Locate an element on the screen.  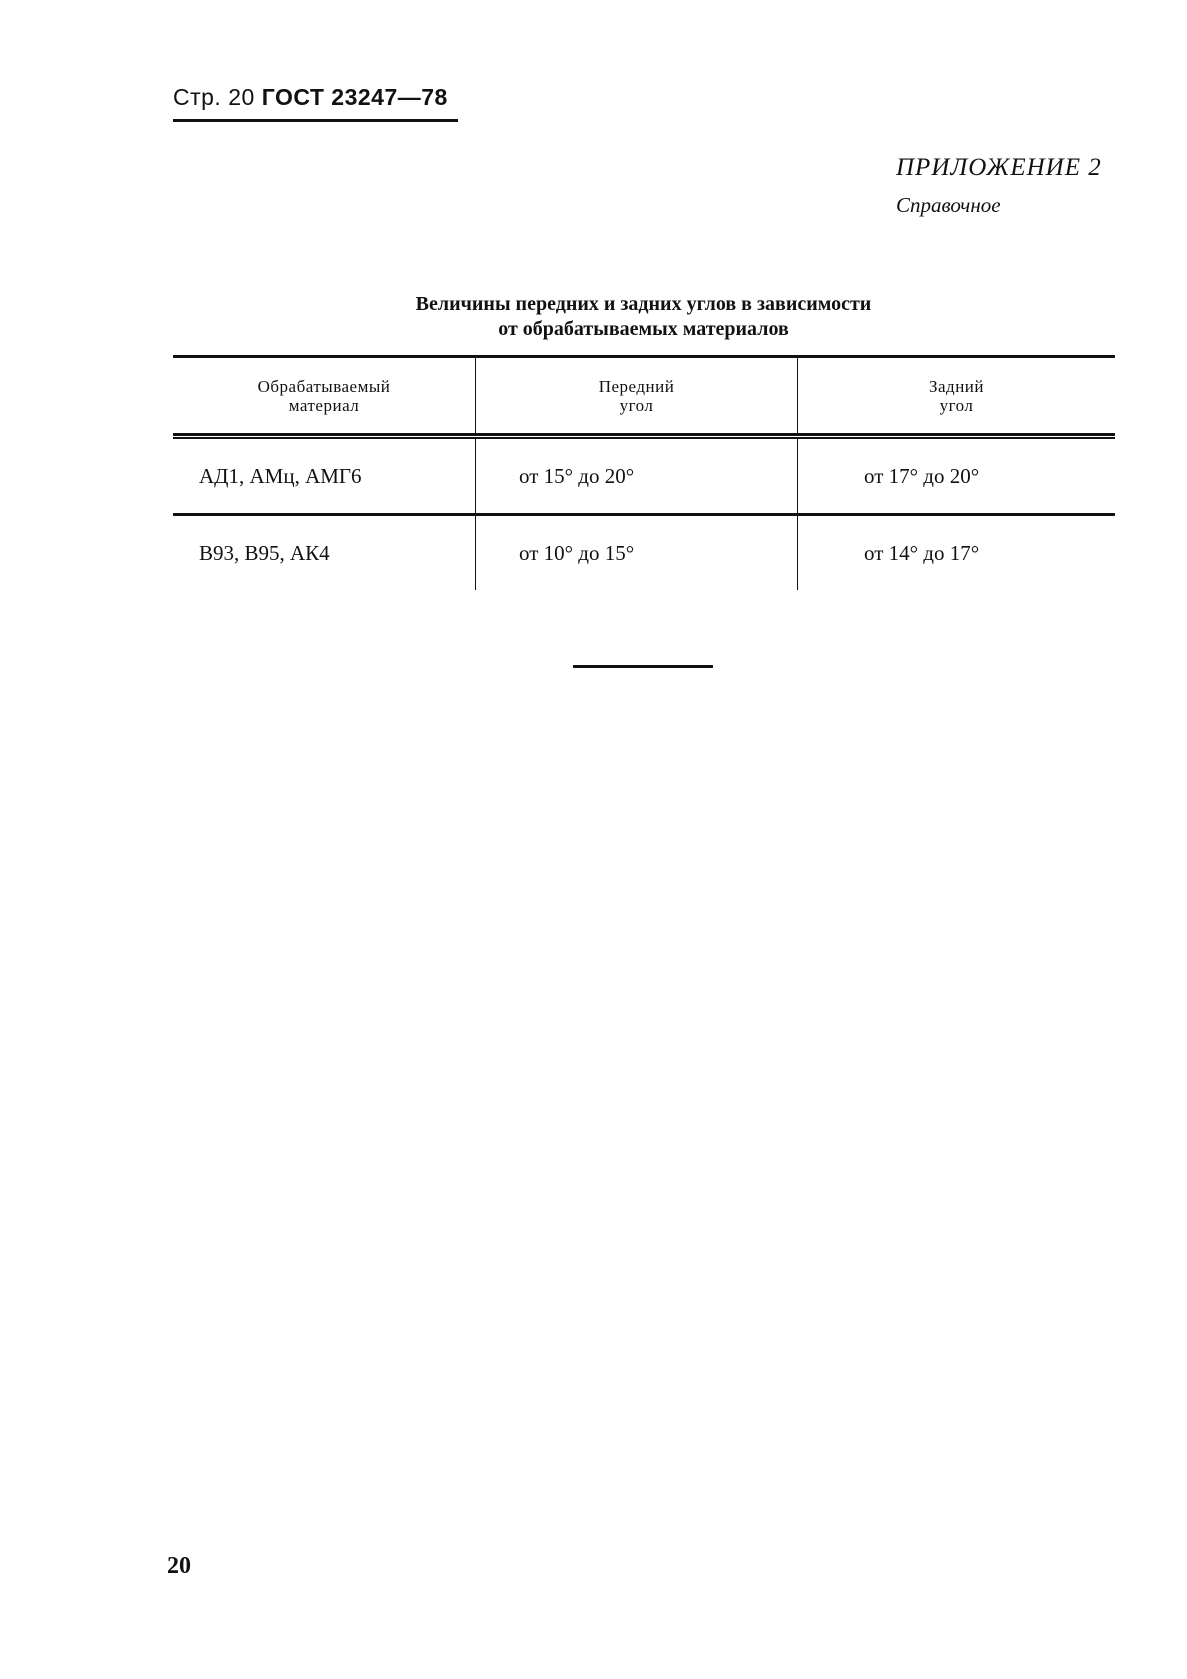
appendix-label: ПРИЛОЖЕНИЕ 2 is located at coordinates (999, 167).